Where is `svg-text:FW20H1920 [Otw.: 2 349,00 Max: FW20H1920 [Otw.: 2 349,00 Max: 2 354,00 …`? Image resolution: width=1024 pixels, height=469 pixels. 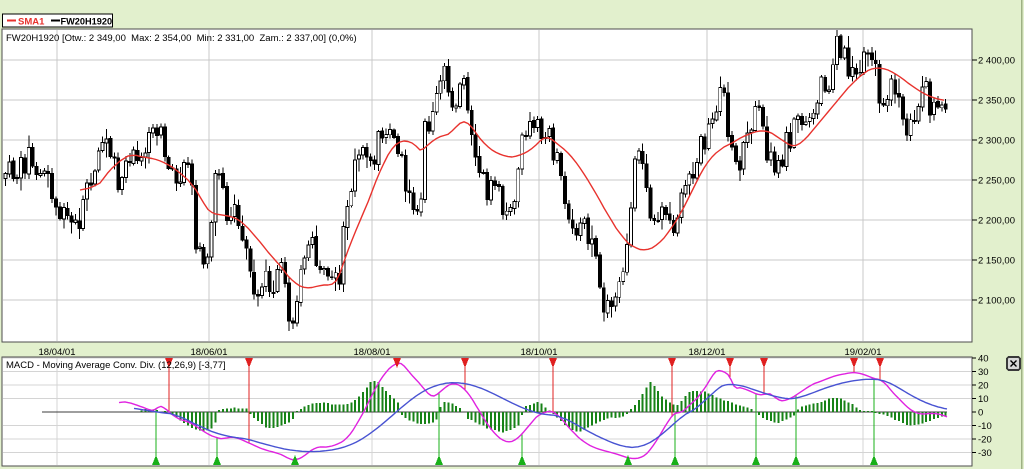 svg-text:FW20H1920 [Otw.: 2 349,00 Max: FW20H1920 [Otw.: 2 349,00 Max: 2 354,00 … is located at coordinates (181, 38).